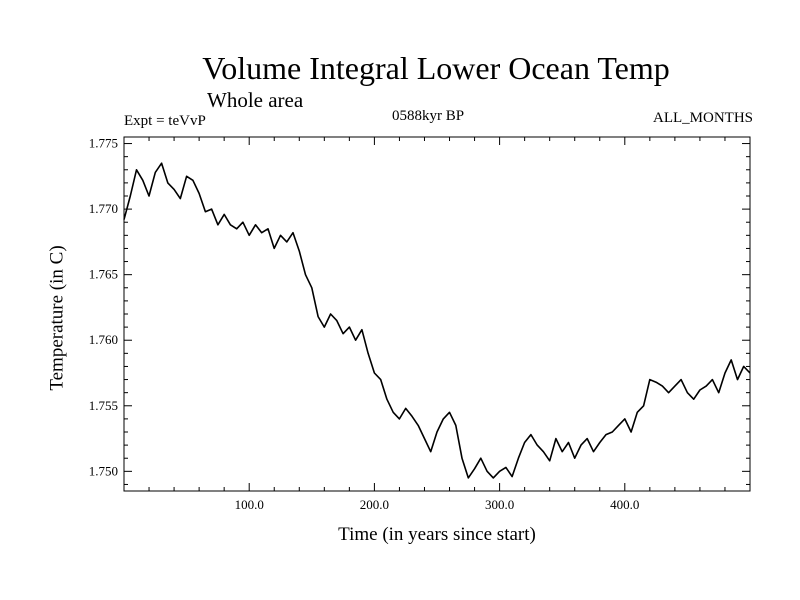 The image size is (800, 600). I want to click on x-tick-label: 100.0, so click(249, 504).